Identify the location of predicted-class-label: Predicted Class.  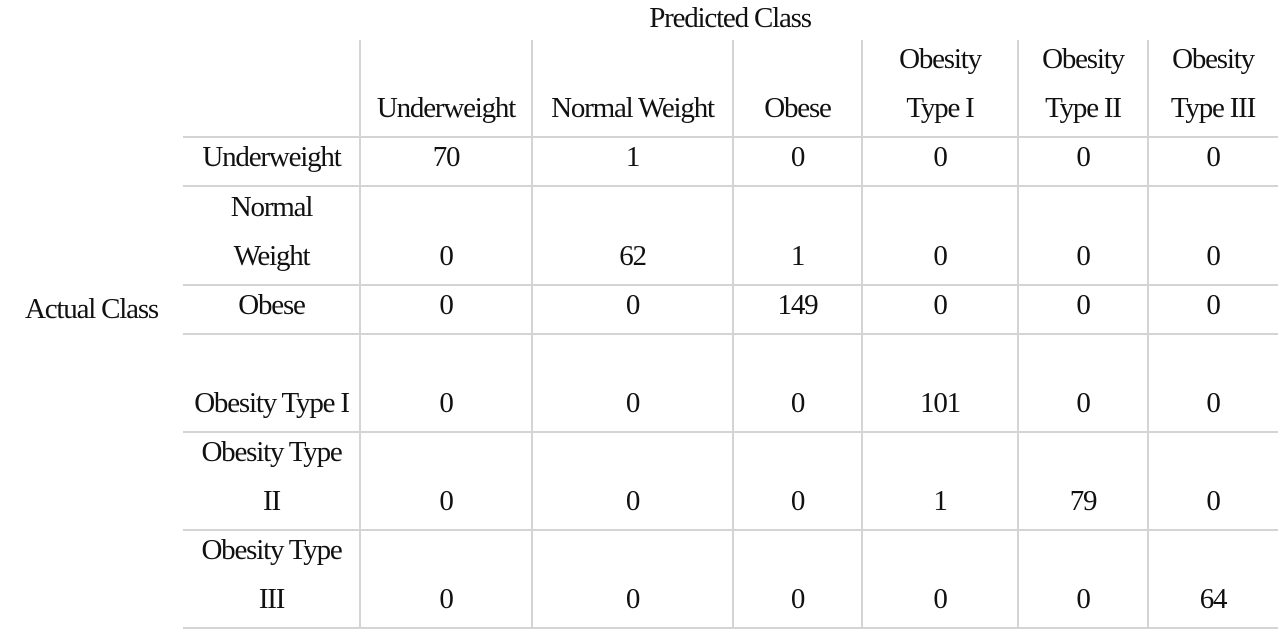
(730, 18).